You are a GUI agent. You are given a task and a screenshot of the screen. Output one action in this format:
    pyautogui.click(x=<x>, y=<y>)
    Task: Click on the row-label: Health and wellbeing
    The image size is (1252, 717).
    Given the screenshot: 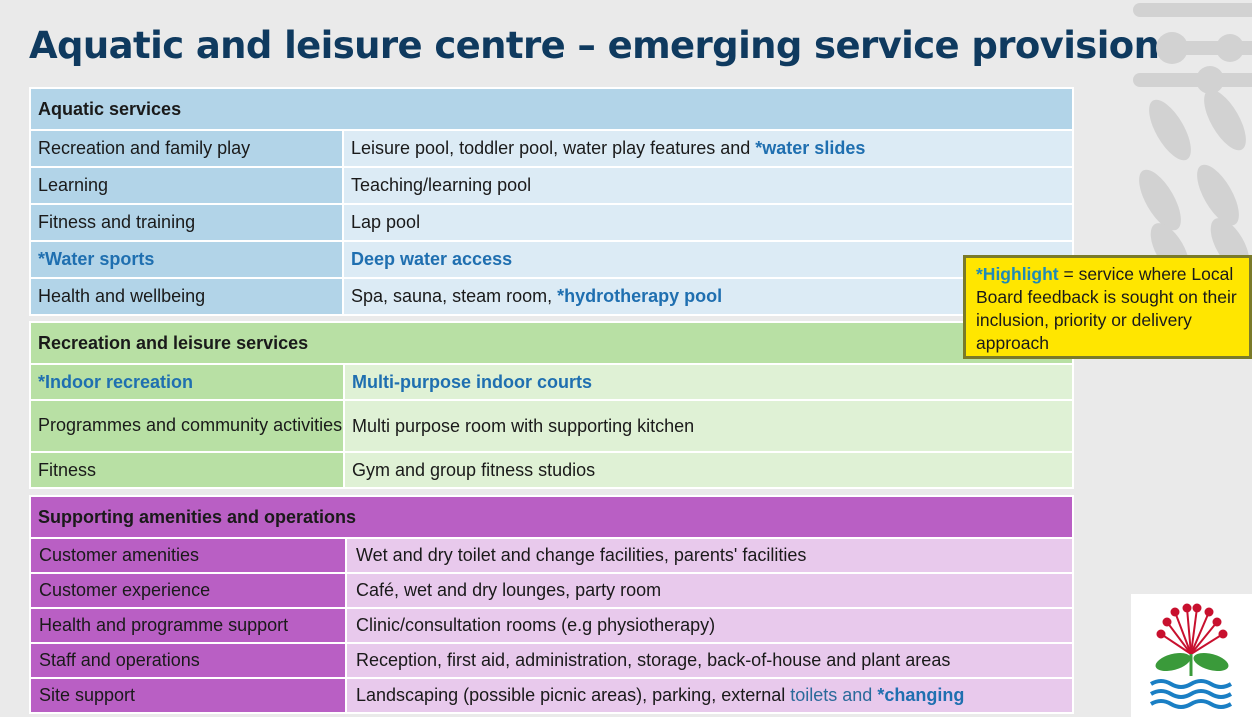 What is the action you would take?
    pyautogui.click(x=187, y=296)
    